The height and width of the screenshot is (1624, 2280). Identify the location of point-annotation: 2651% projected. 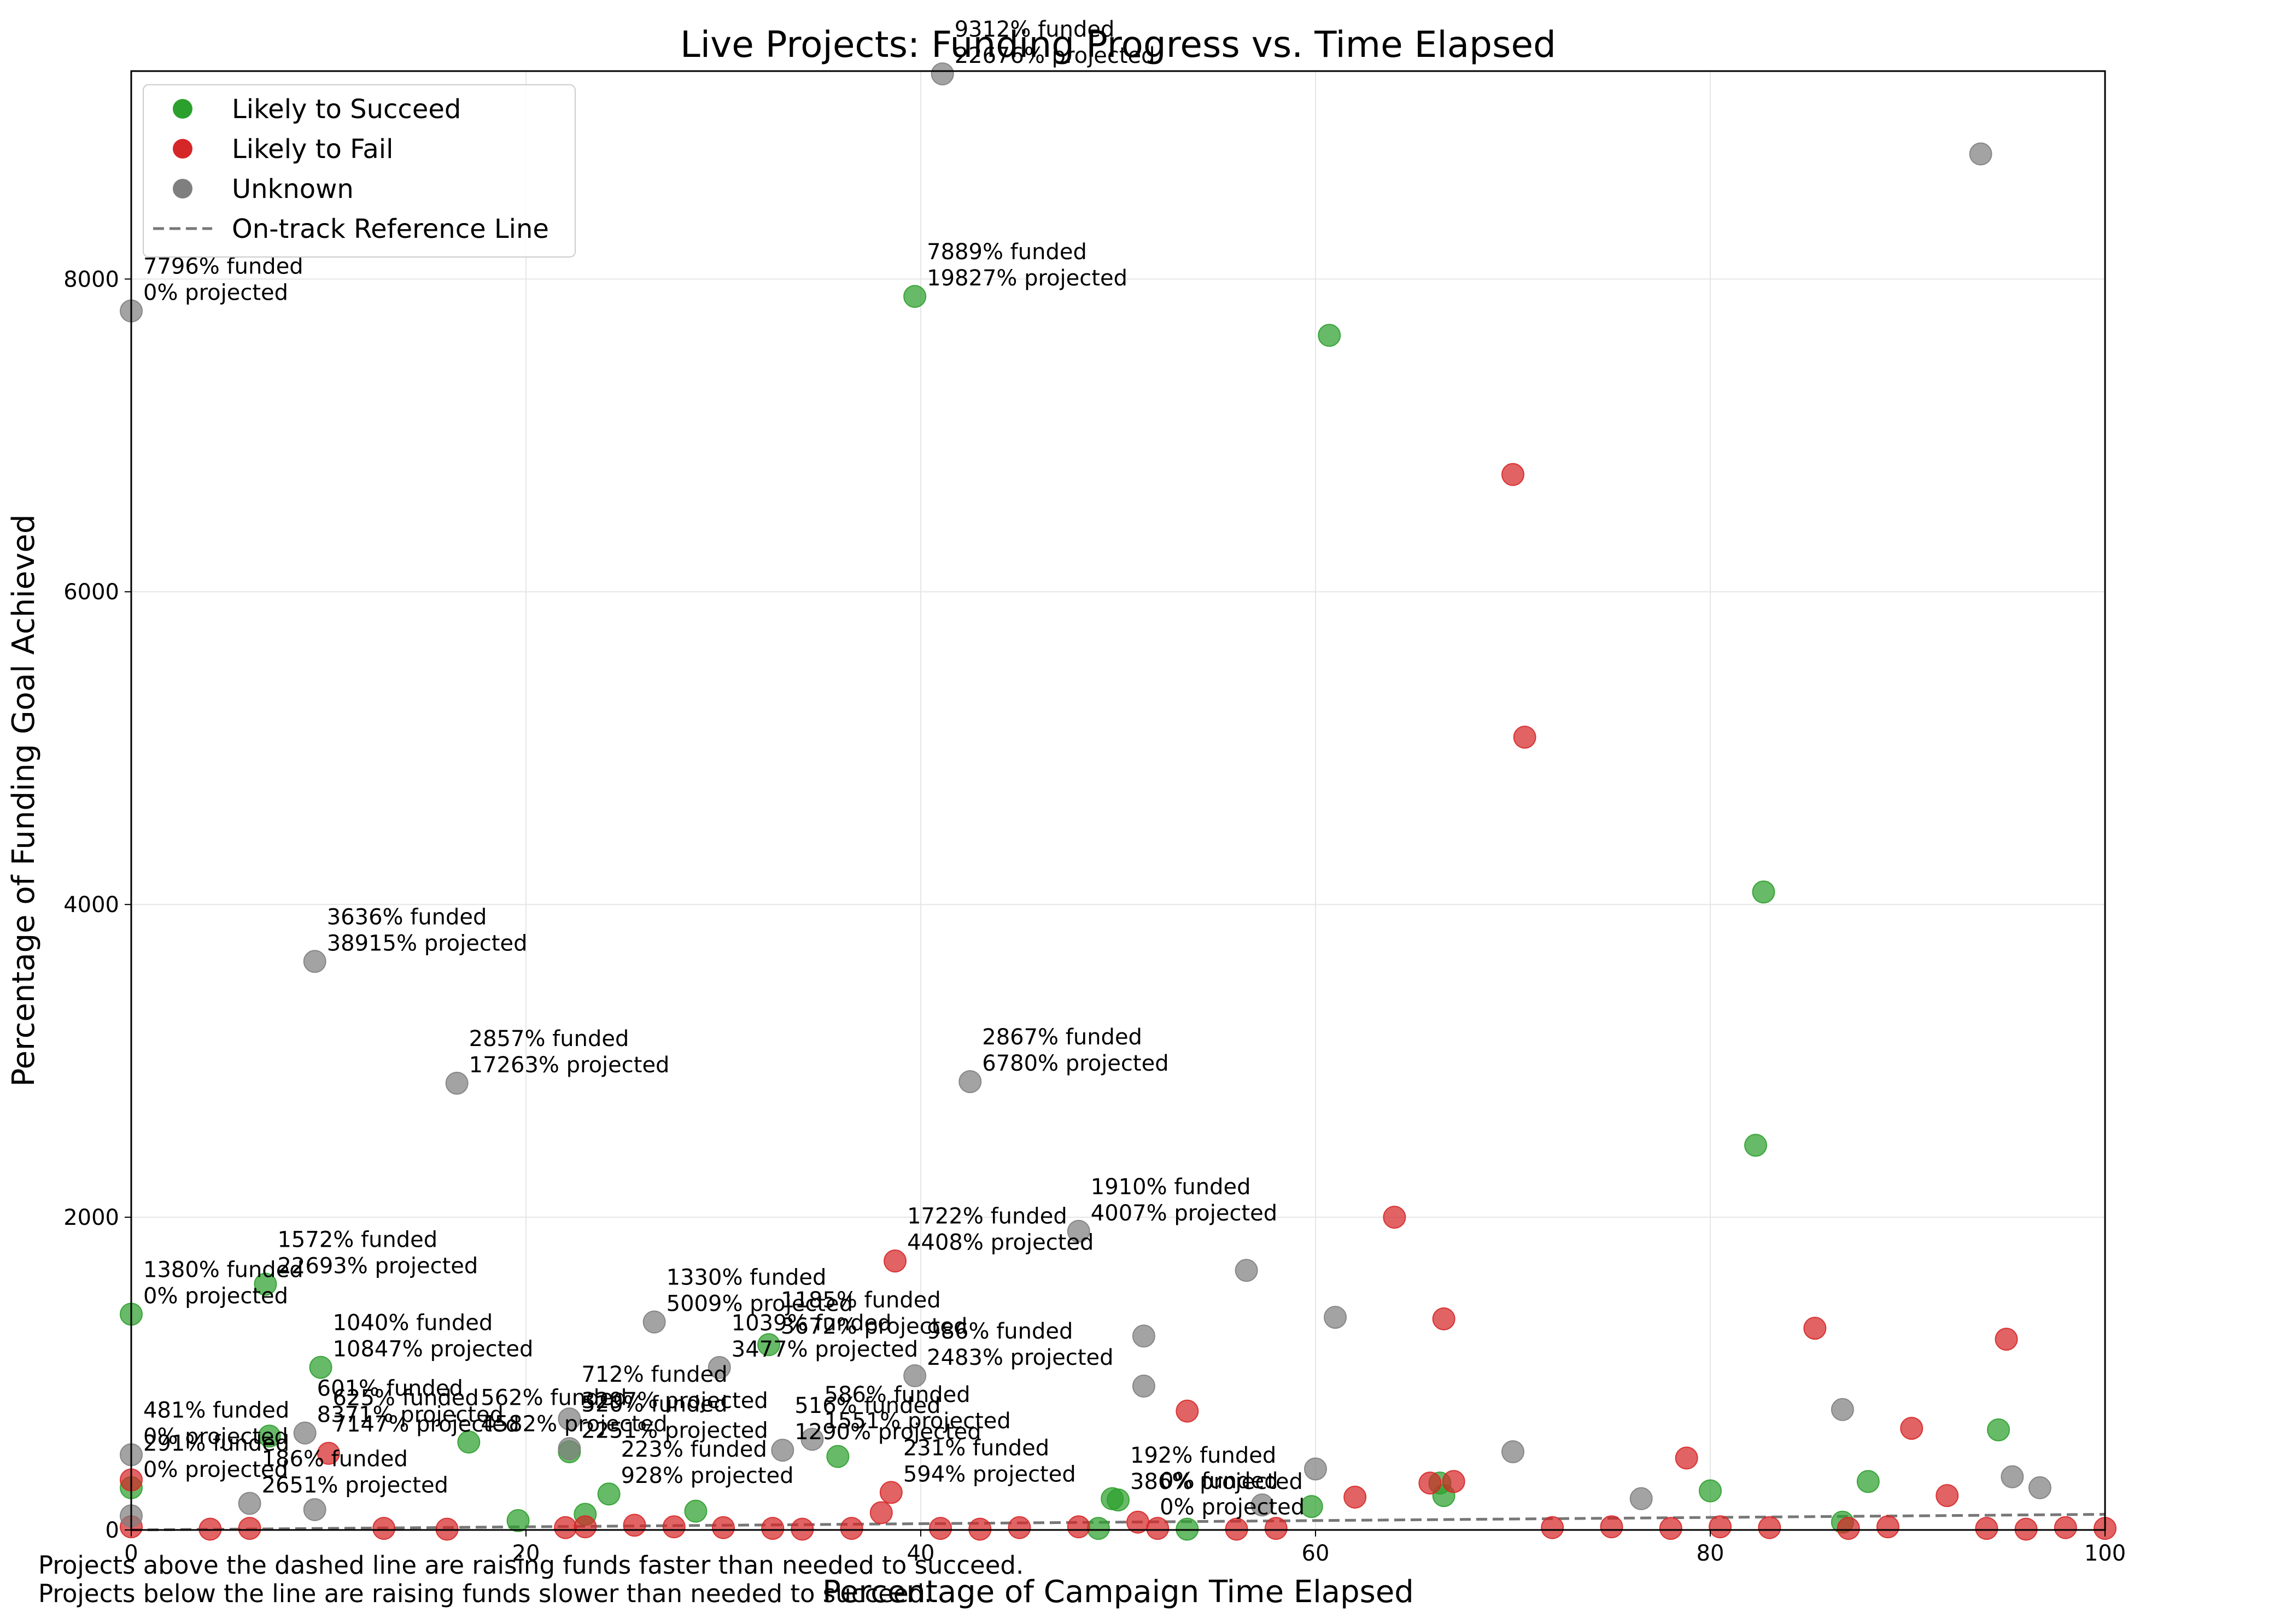
(355, 1486).